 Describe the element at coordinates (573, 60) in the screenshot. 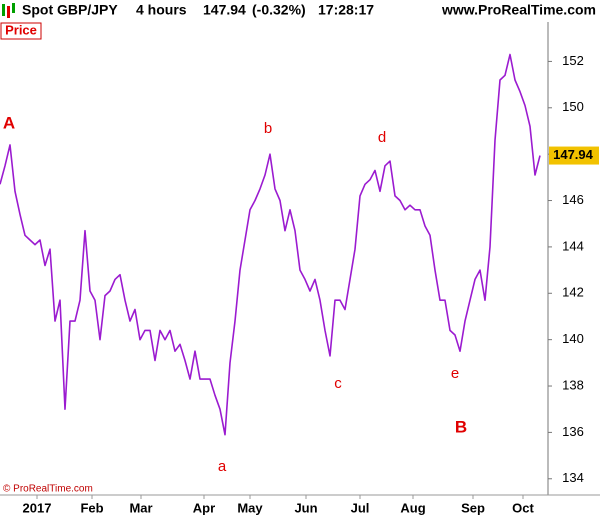

I see `y-tick-label: 152` at that location.